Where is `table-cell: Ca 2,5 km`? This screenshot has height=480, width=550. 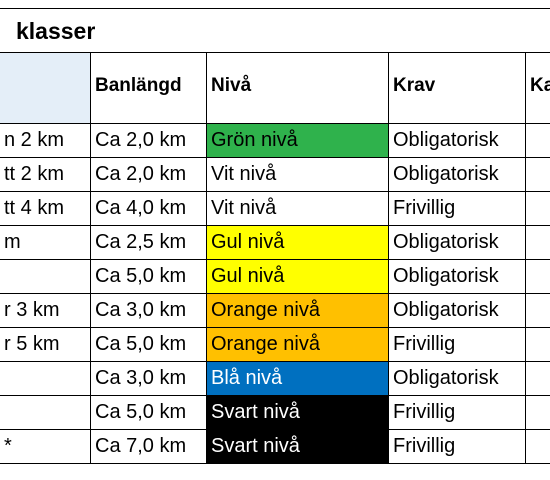 table-cell: Ca 2,5 km is located at coordinates (148, 242).